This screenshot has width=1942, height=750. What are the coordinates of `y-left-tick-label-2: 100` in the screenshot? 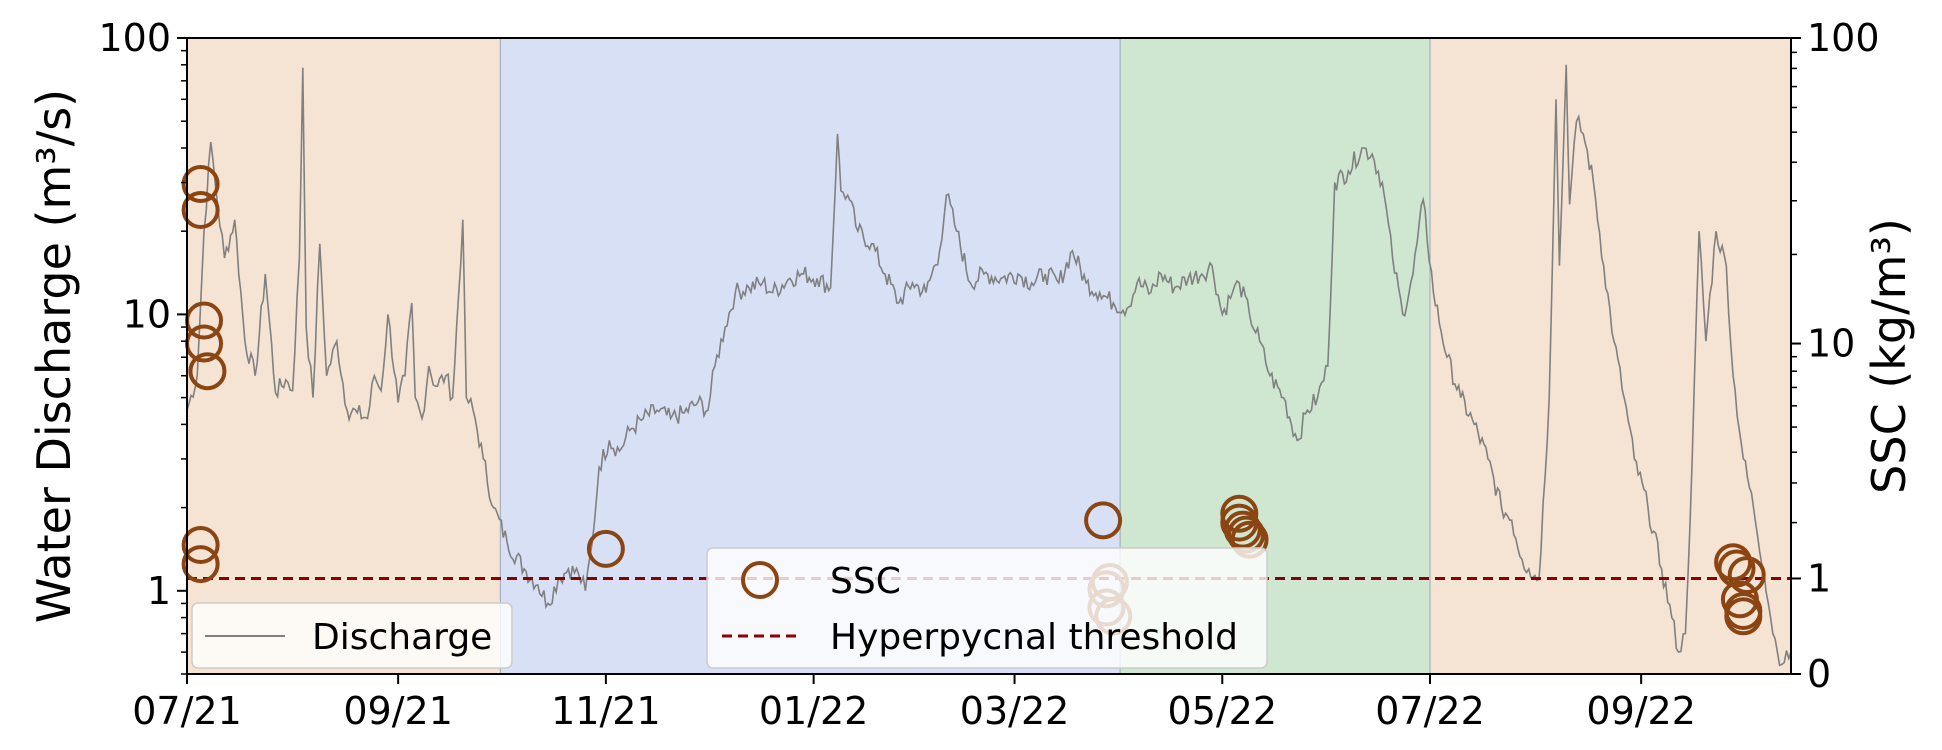 It's located at (134, 38).